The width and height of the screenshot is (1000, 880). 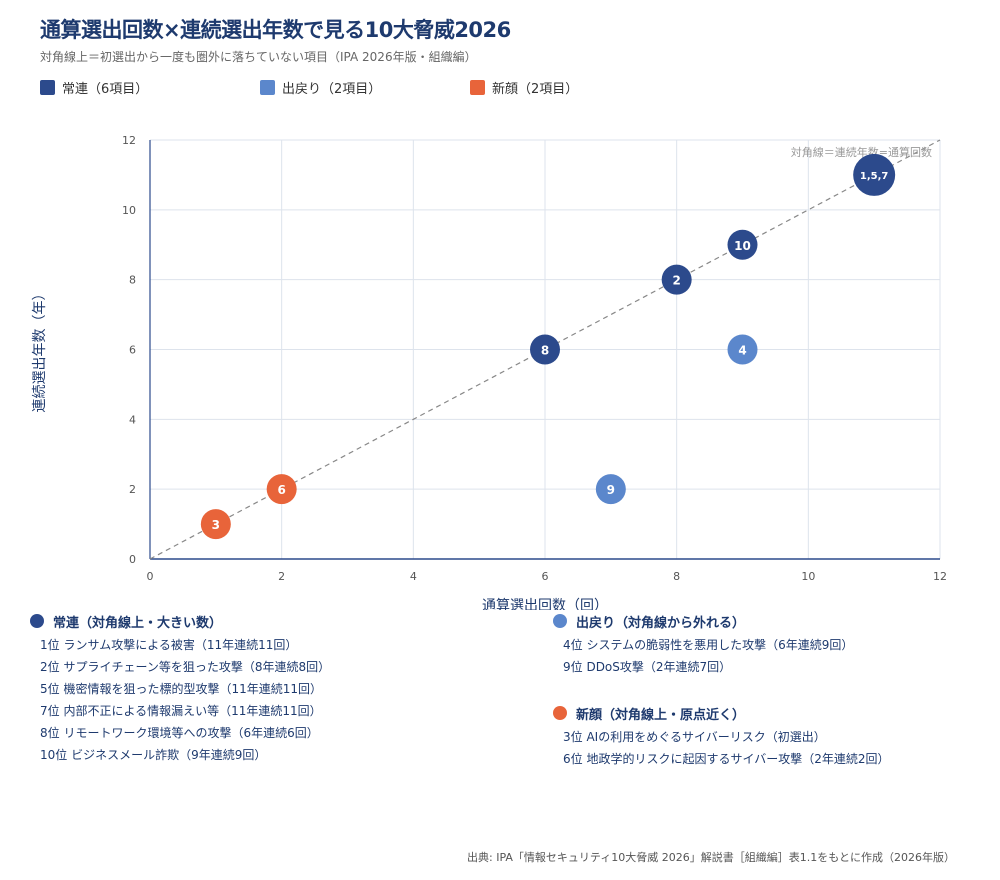 What do you see at coordinates (47, 87) in the screenshot?
I see `legend-swatch-joren` at bounding box center [47, 87].